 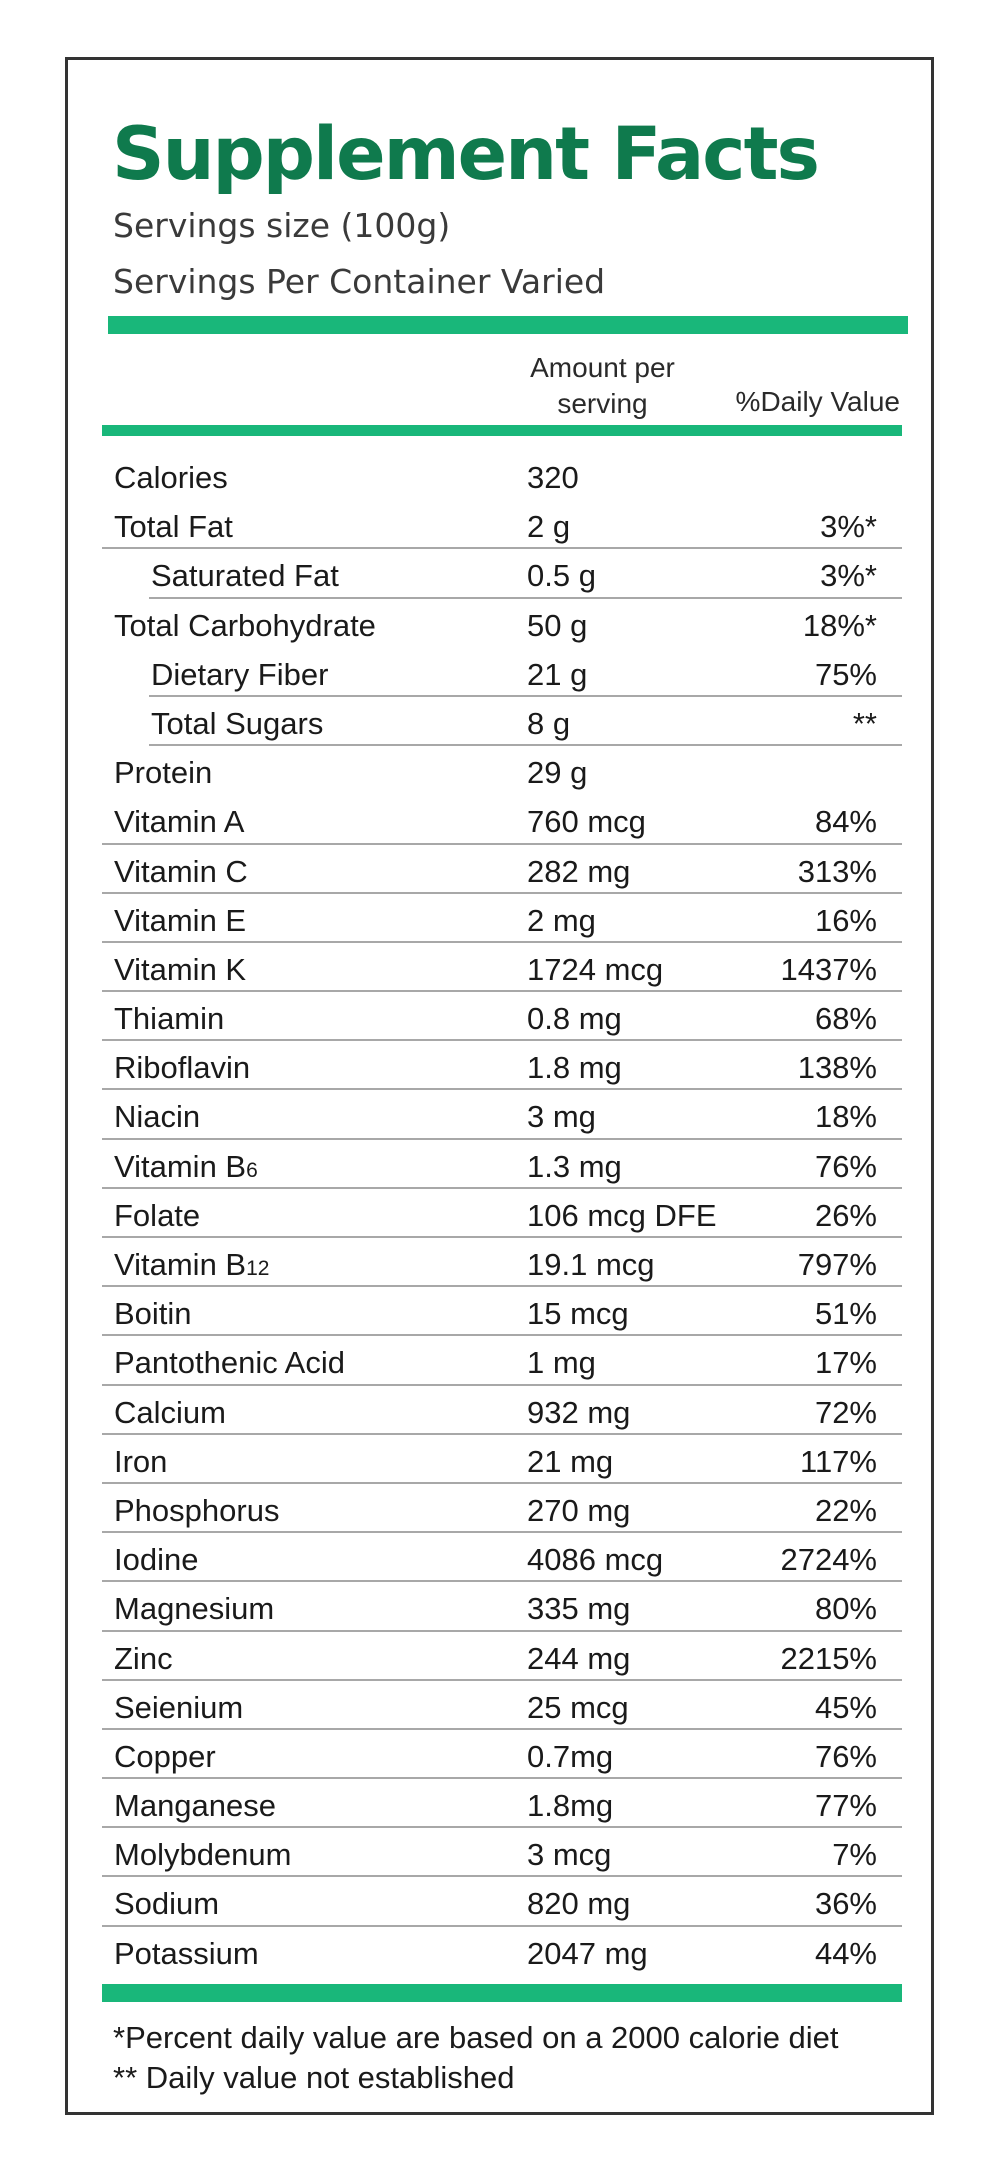 I want to click on nutrient-name: Vitamin C, so click(x=181, y=872).